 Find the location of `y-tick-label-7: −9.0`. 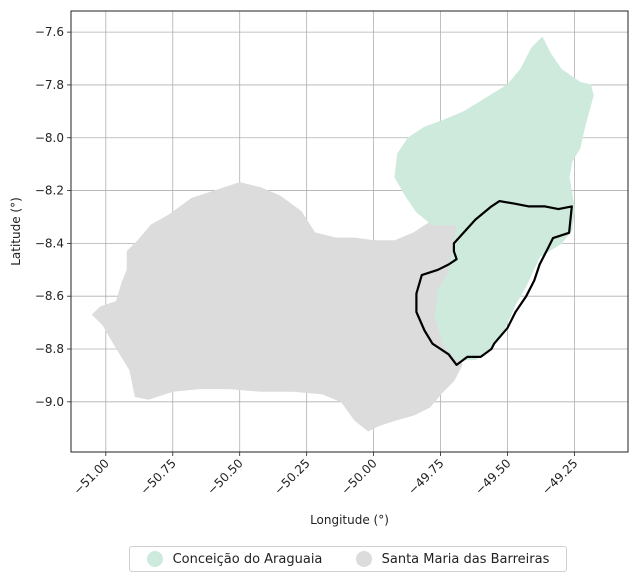

y-tick-label-7: −9.0 is located at coordinates (49, 402).